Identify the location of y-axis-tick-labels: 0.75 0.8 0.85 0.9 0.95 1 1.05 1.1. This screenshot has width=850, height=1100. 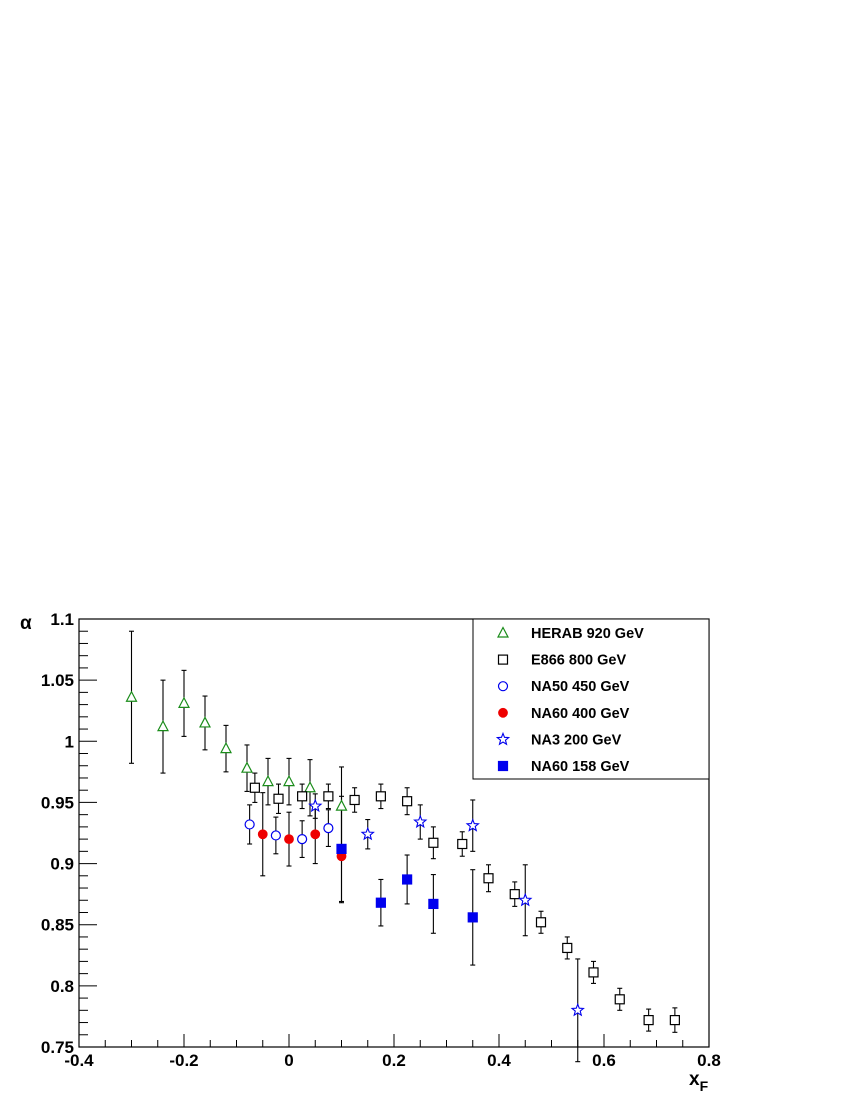
(57, 833).